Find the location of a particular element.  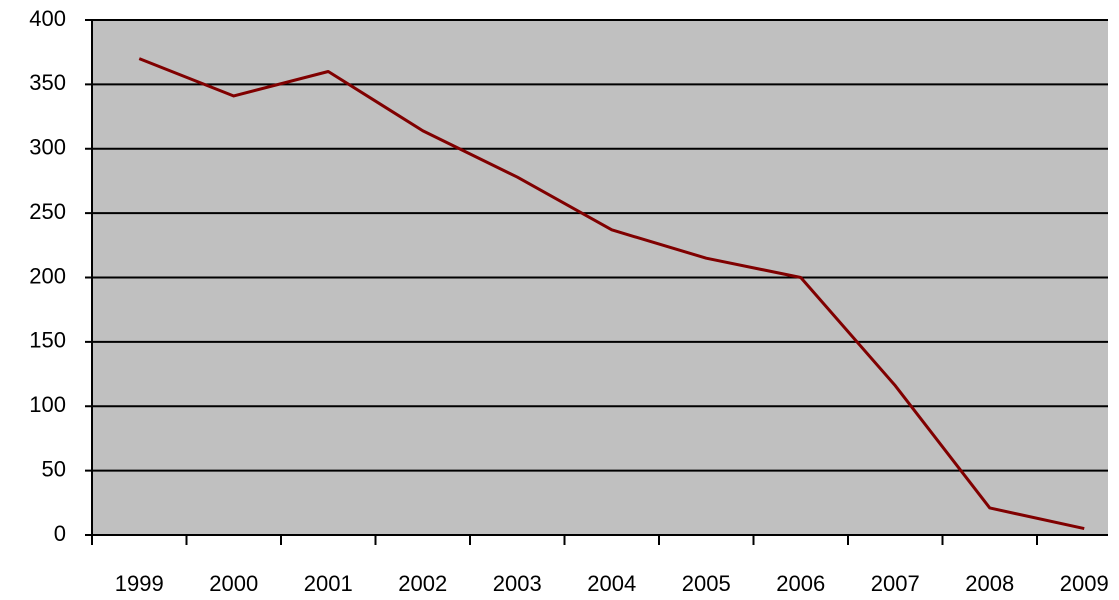

x-tick-label: 2001 is located at coordinates (328, 583).